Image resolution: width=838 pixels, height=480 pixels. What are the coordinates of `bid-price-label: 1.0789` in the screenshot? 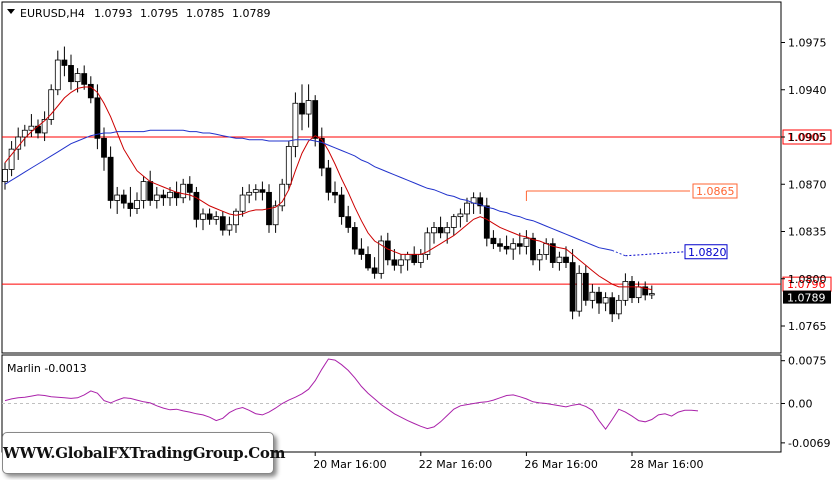 It's located at (806, 298).